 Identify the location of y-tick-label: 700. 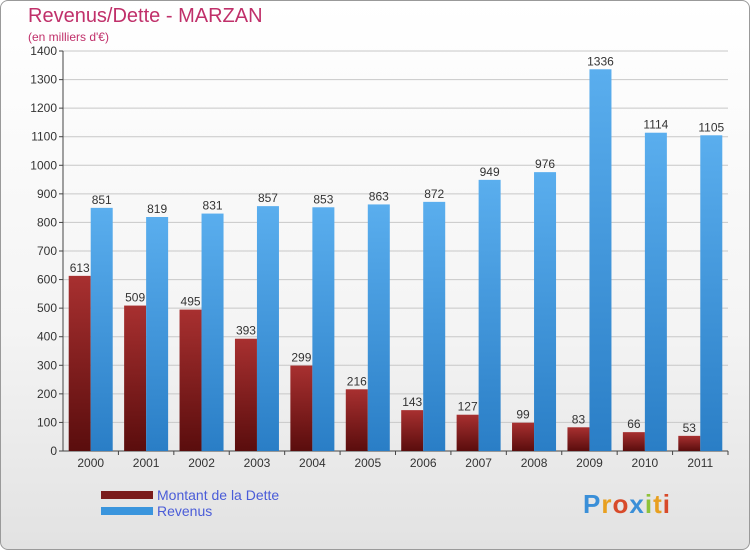
(47, 251).